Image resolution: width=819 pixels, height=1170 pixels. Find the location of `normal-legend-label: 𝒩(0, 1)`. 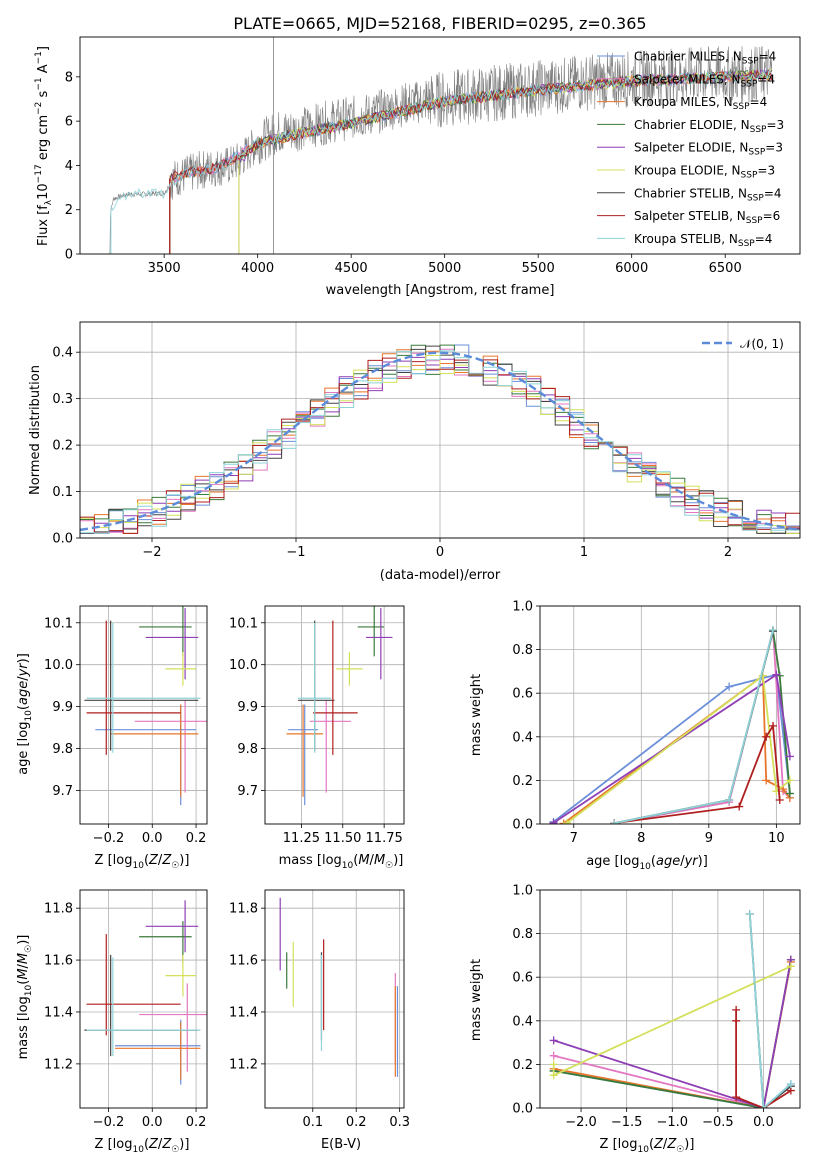

normal-legend-label: 𝒩(0, 1) is located at coordinates (762, 344).